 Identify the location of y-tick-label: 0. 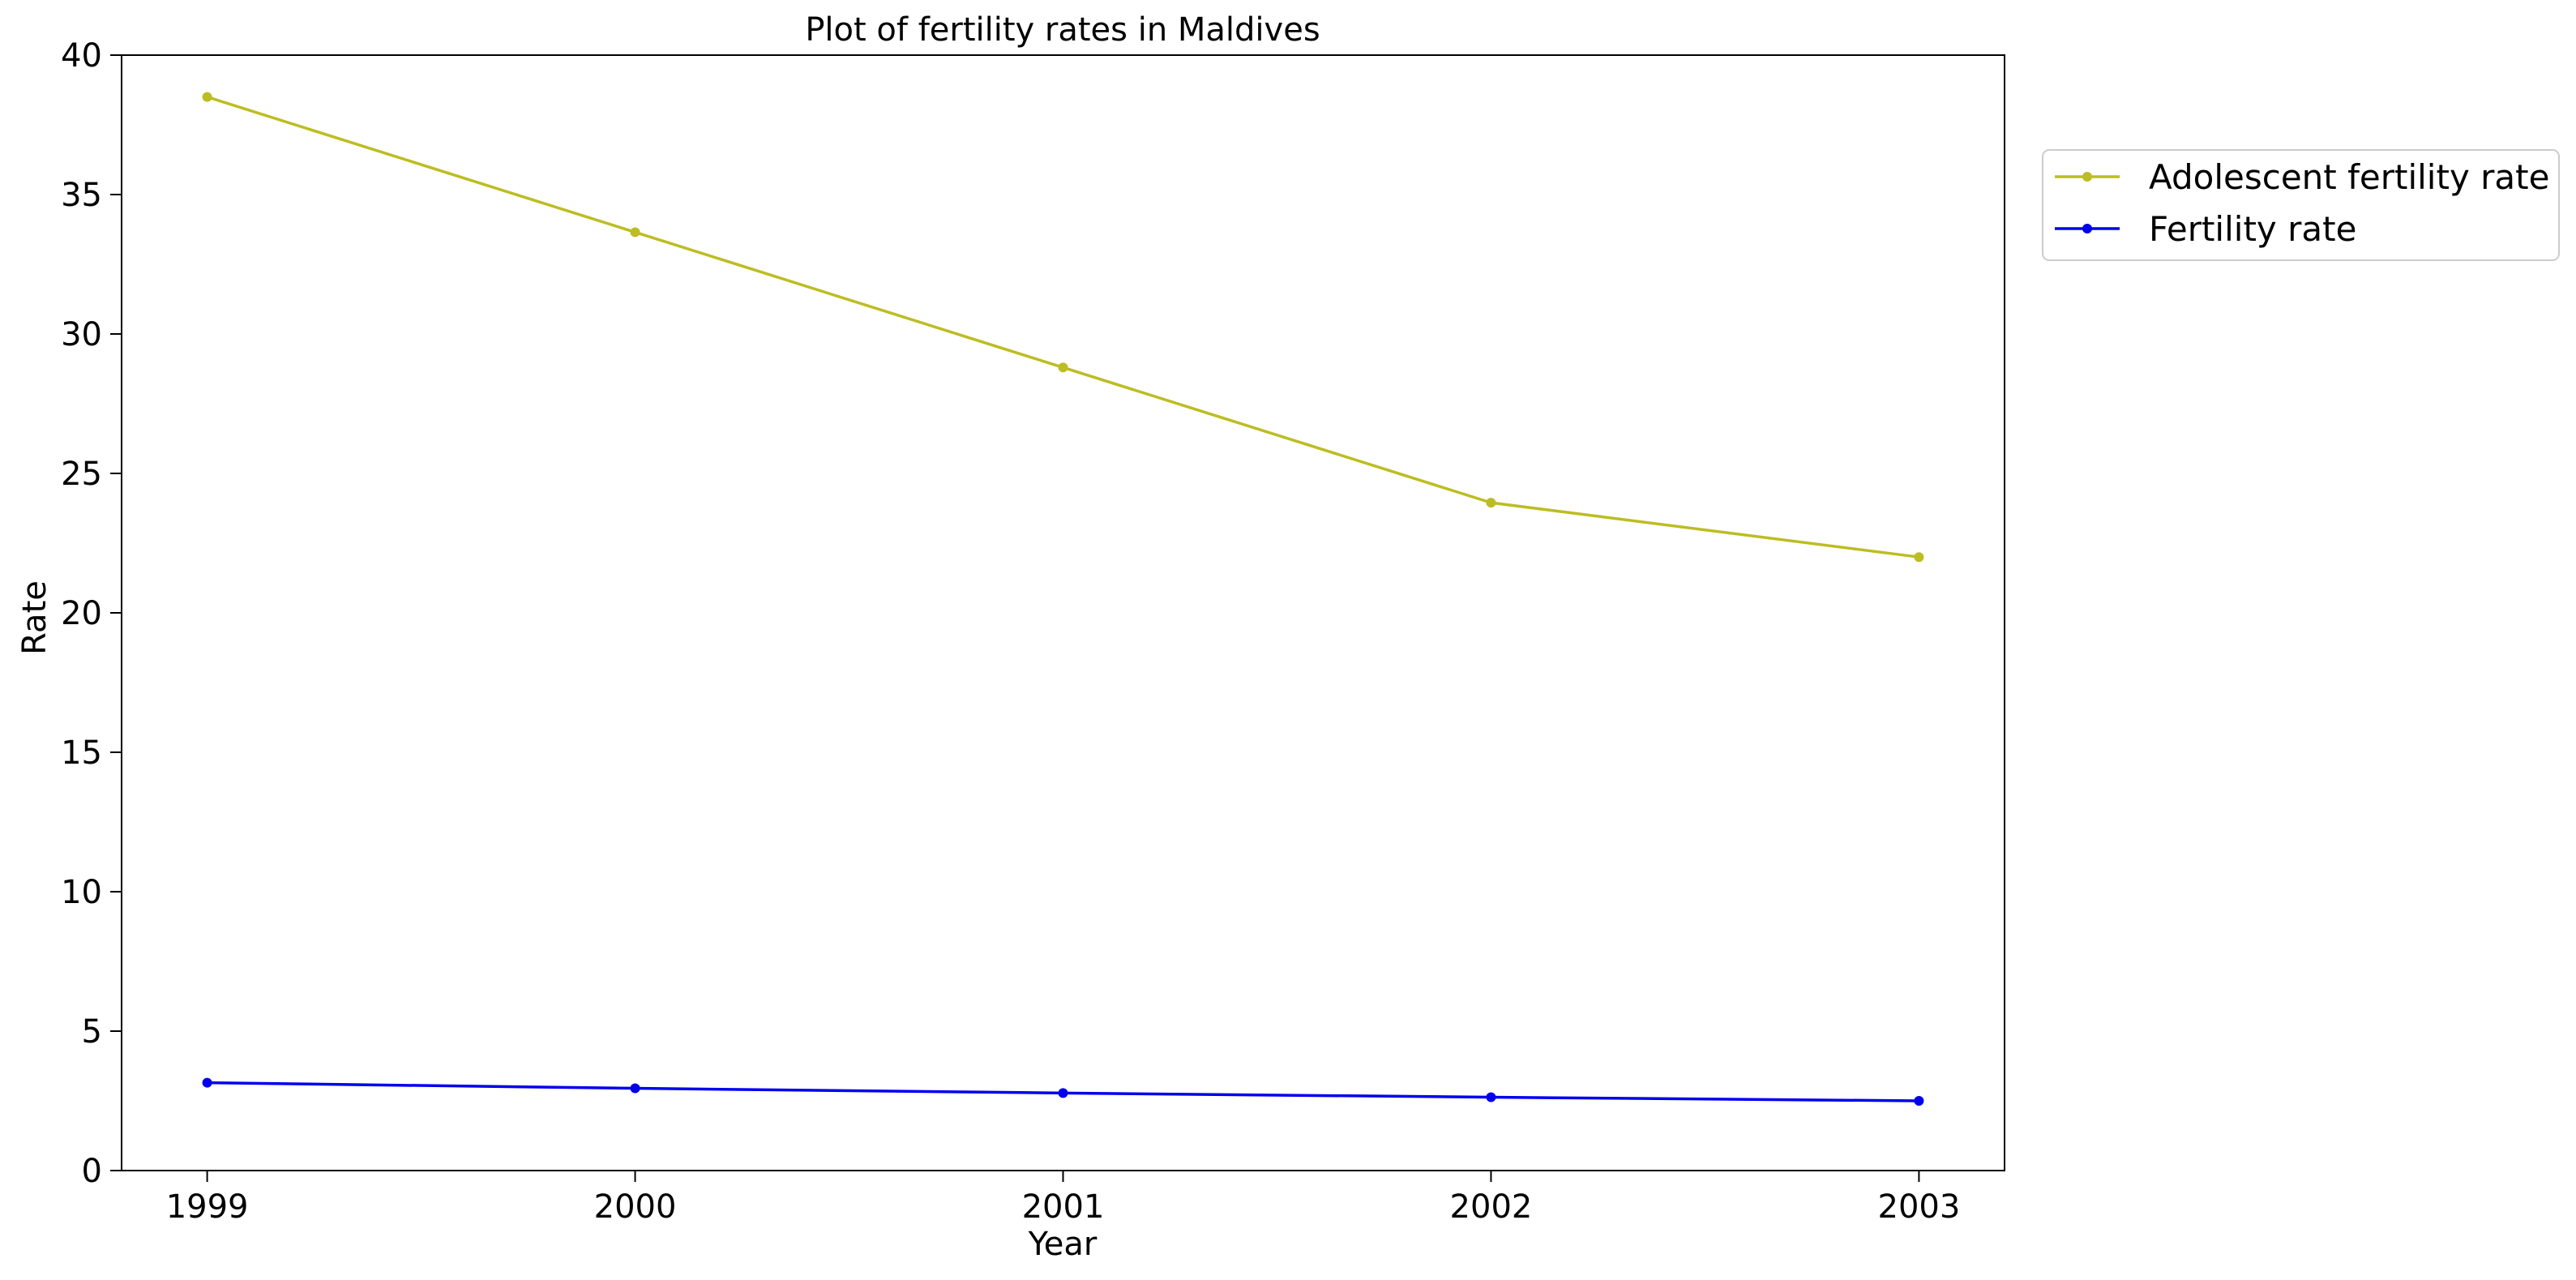
(92, 1171).